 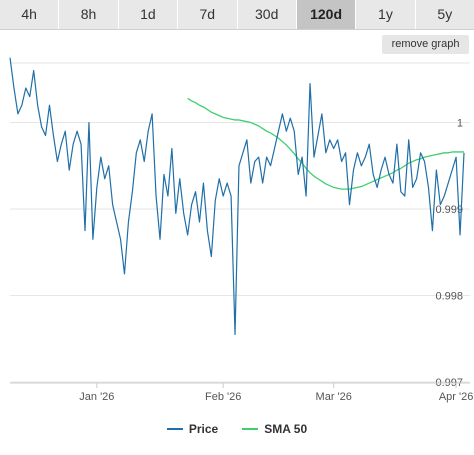 I want to click on x-tick-label: Jan '26, so click(x=96, y=397).